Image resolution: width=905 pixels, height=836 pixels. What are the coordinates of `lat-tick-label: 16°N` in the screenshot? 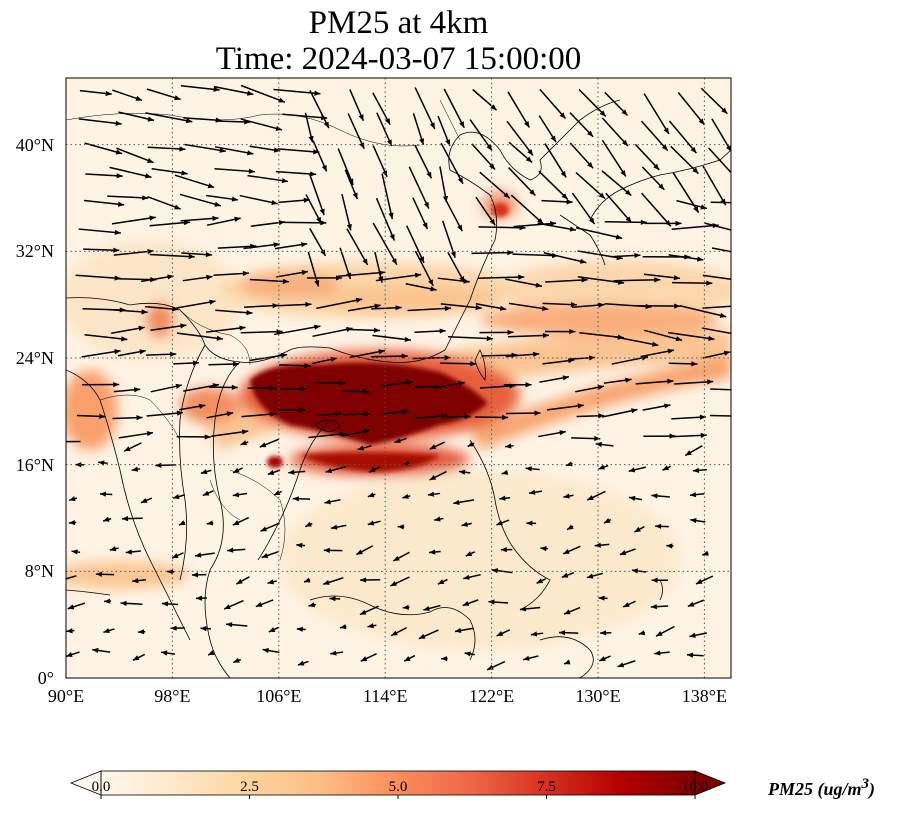 It's located at (34, 464).